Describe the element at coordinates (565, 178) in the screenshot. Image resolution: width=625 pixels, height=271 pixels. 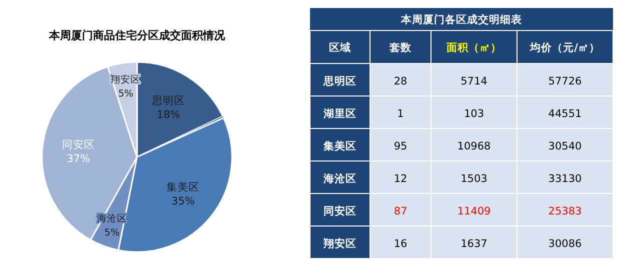
I see `text: 33130` at that location.